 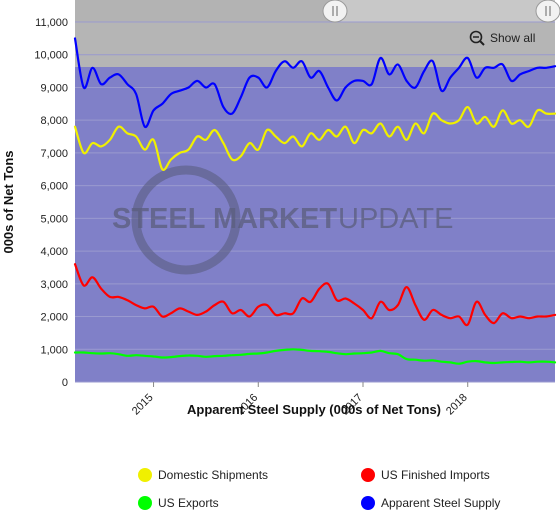 What do you see at coordinates (512, 38) in the screenshot?
I see `show-all-label: Show all` at bounding box center [512, 38].